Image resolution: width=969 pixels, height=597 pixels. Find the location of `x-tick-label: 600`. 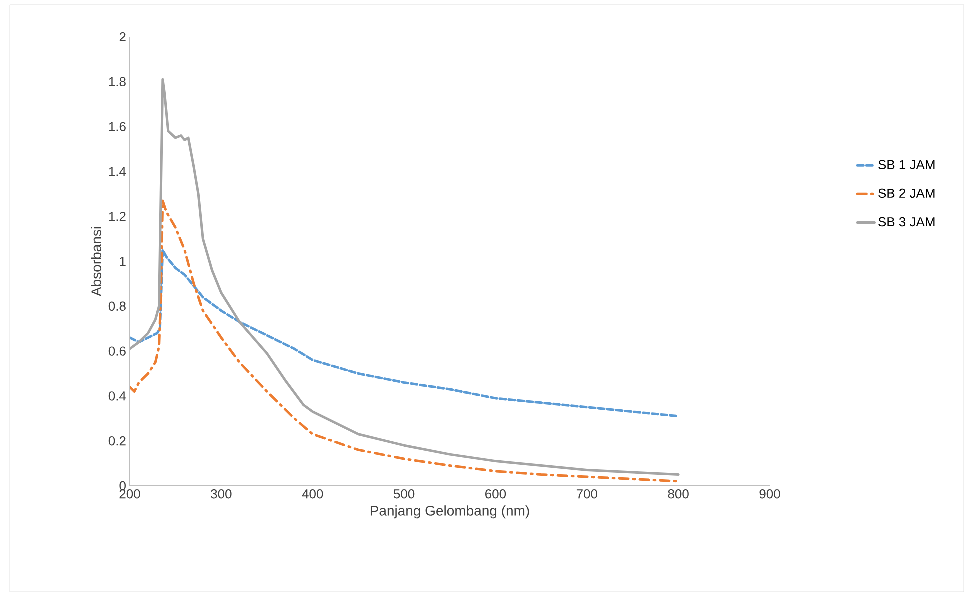

x-tick-label: 600 is located at coordinates (496, 494).